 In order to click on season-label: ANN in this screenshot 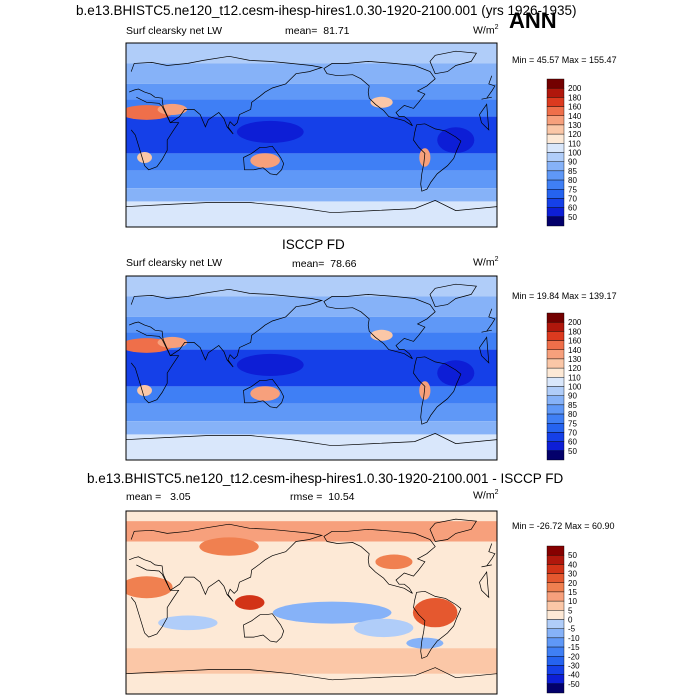, I will do `click(533, 20)`.